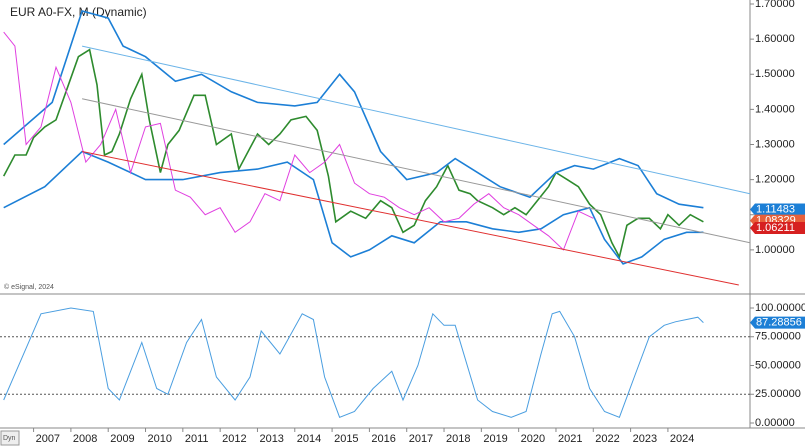  What do you see at coordinates (421, 439) in the screenshot?
I see `x-tick-label: 2017` at bounding box center [421, 439].